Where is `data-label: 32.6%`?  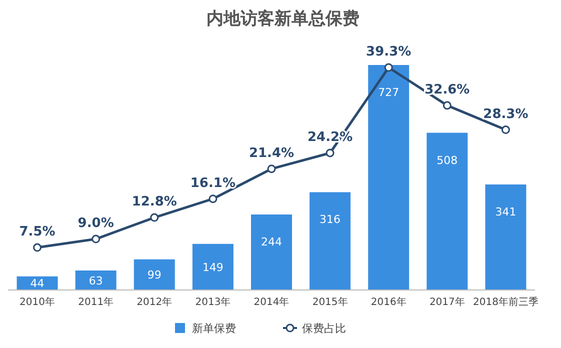 data-label: 32.6% is located at coordinates (447, 90).